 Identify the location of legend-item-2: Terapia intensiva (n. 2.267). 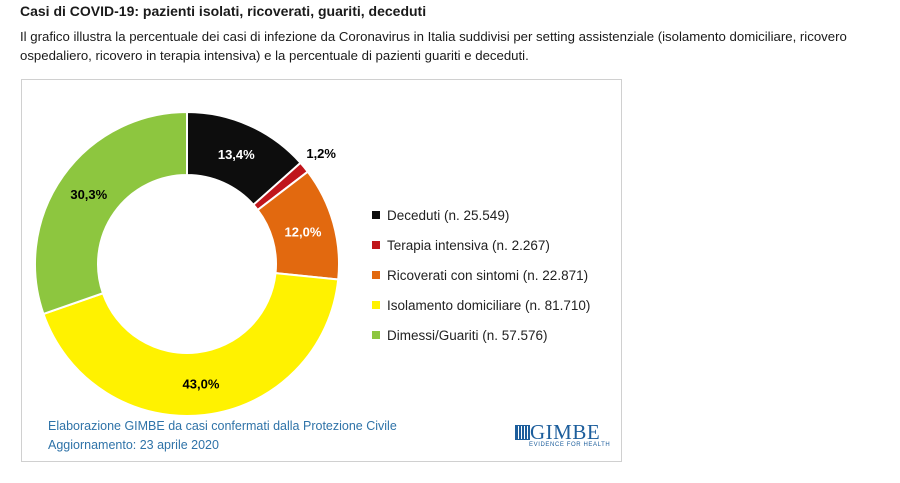
(481, 245).